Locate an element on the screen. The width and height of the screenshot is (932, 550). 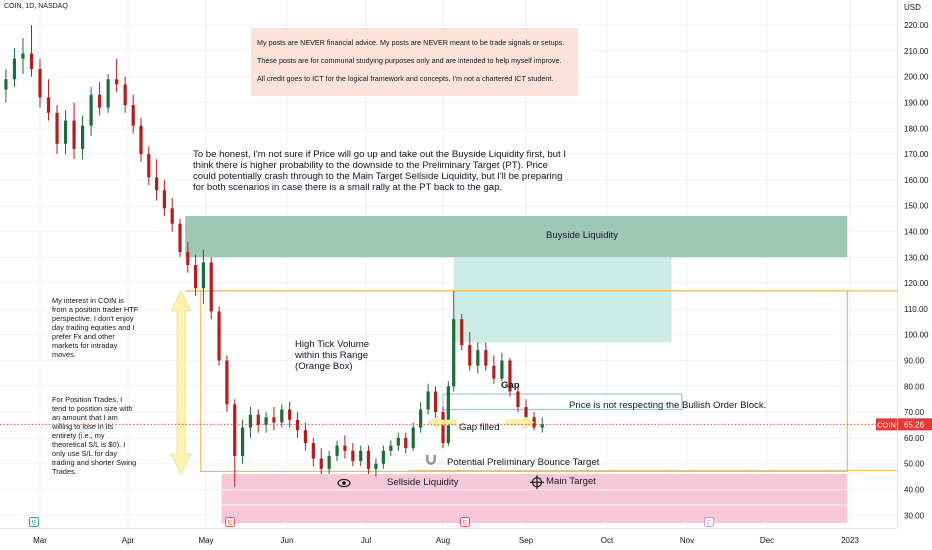
price-tick-label: 140.00 is located at coordinates (916, 232).